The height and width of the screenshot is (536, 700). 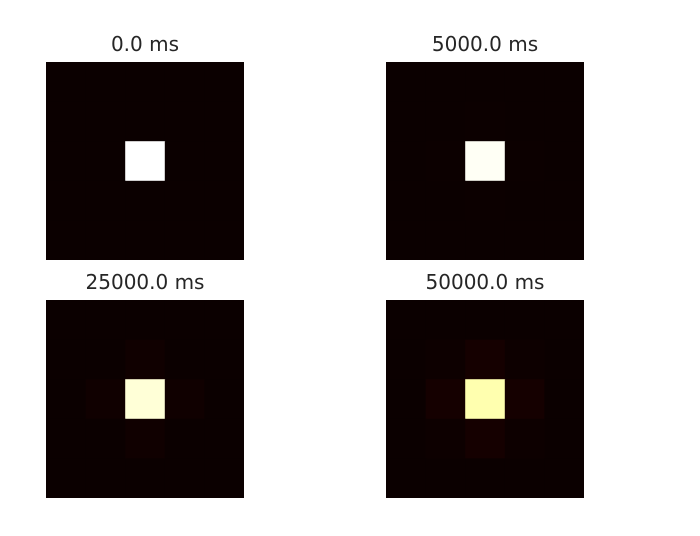 I want to click on panel-title: 50000.0 ms, so click(x=485, y=282).